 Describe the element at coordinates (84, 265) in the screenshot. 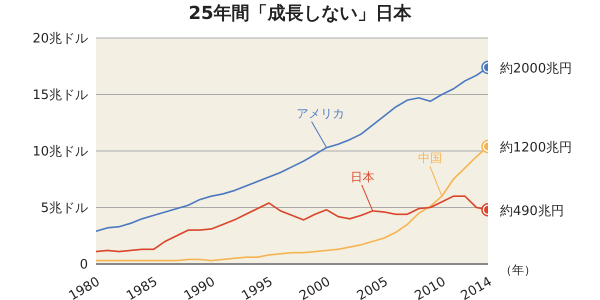

I see `y-tick-label: 0` at that location.